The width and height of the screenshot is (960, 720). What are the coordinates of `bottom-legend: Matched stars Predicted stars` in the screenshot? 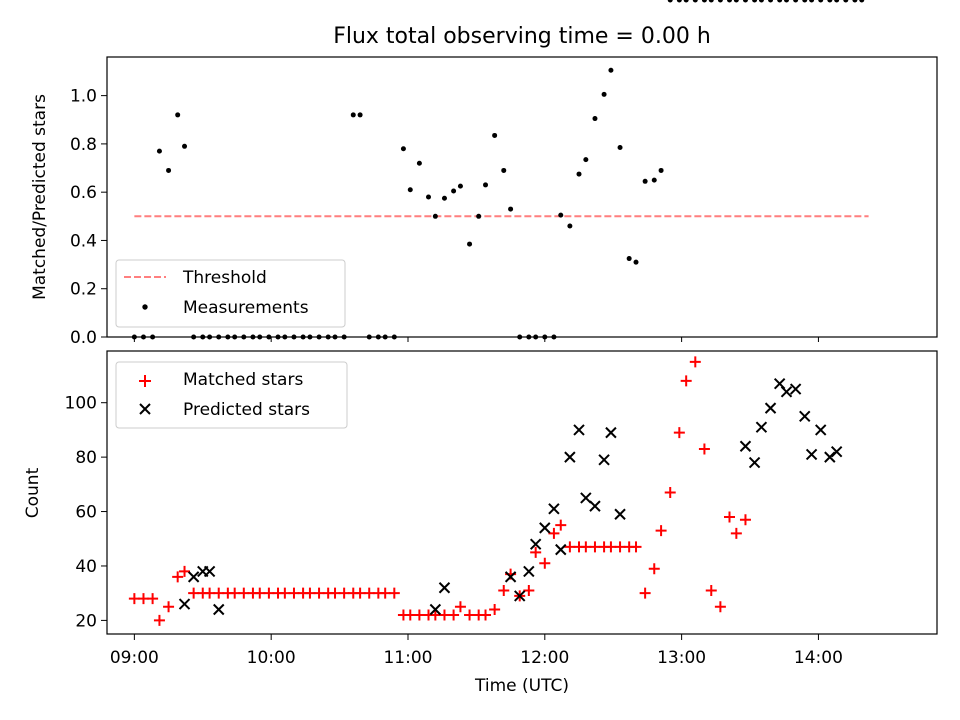 It's located at (231, 395).